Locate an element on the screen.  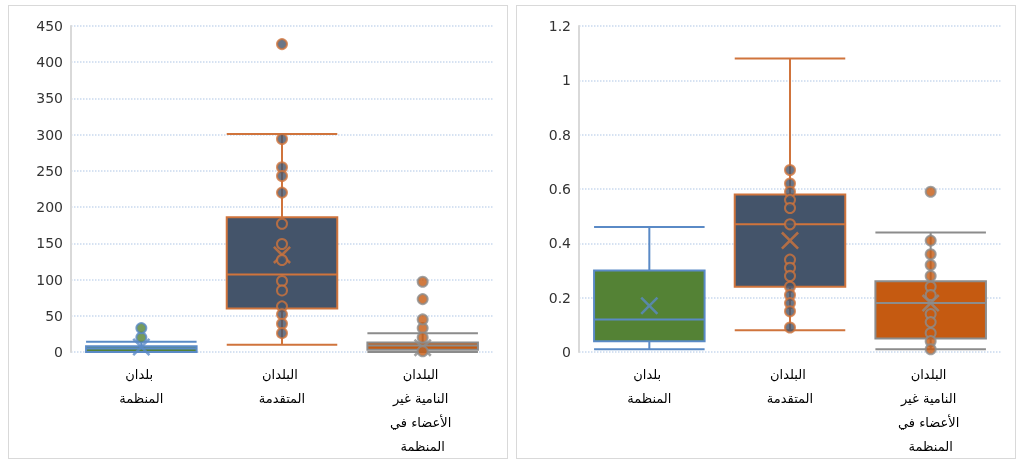
y-tick-label: 0.8 is located at coordinates (559, 134).